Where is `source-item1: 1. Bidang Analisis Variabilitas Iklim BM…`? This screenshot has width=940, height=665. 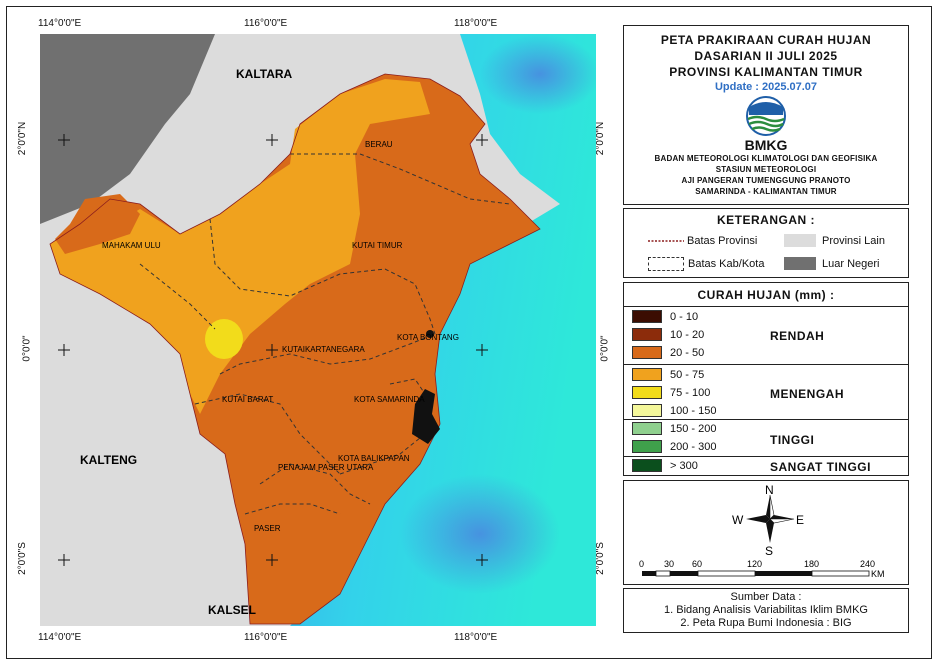
source-item1: 1. Bidang Analisis Variabilitas Iklim BM… is located at coordinates (766, 610).